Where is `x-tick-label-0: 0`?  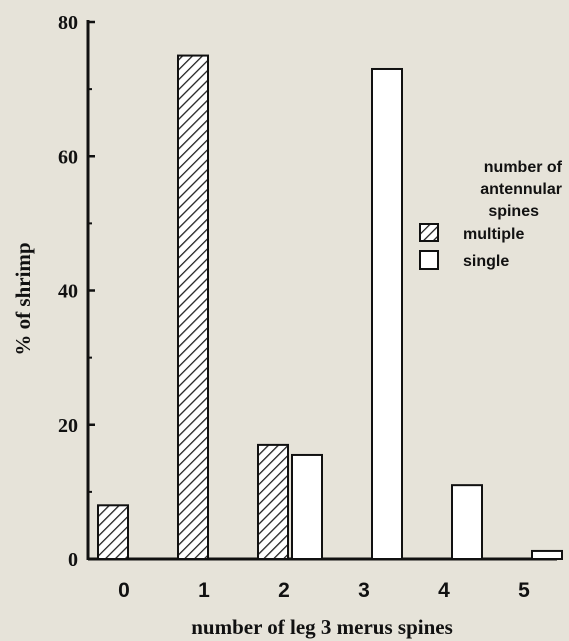
x-tick-label-0: 0 is located at coordinates (124, 590).